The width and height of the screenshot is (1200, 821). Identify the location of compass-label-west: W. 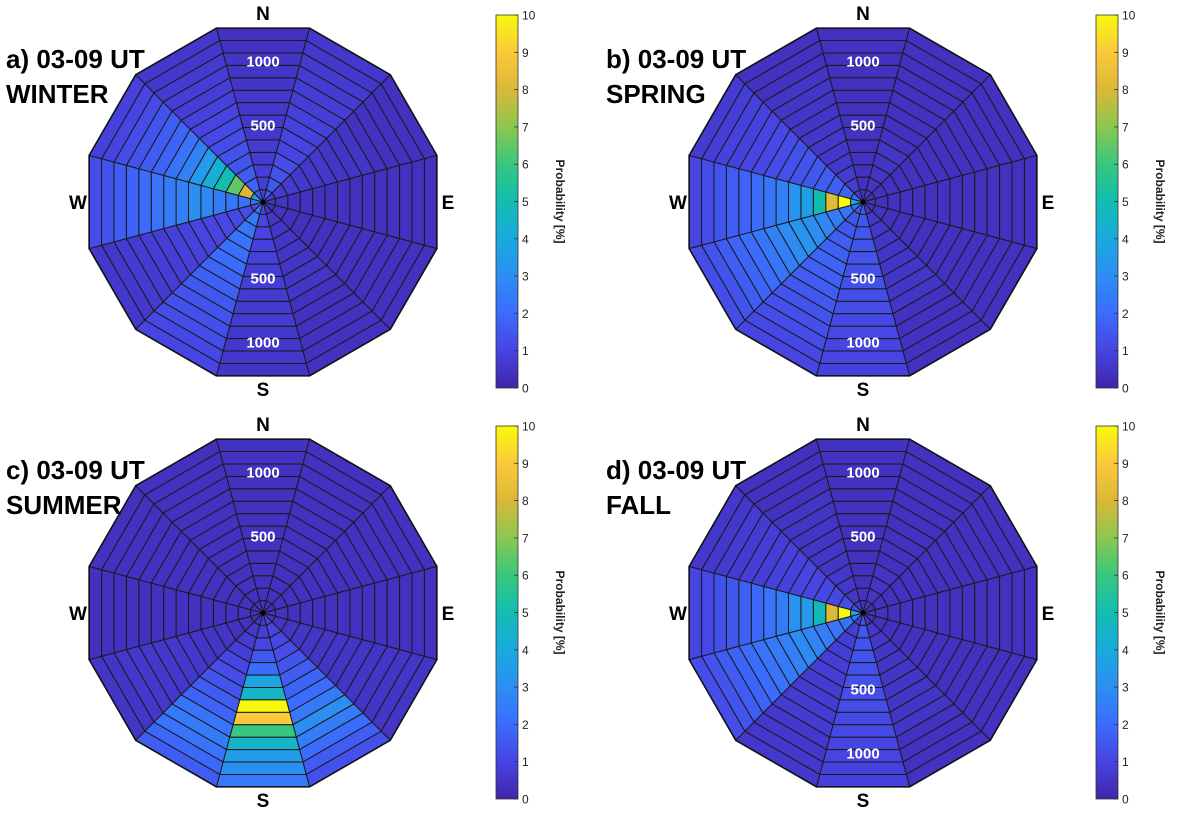
(78, 614).